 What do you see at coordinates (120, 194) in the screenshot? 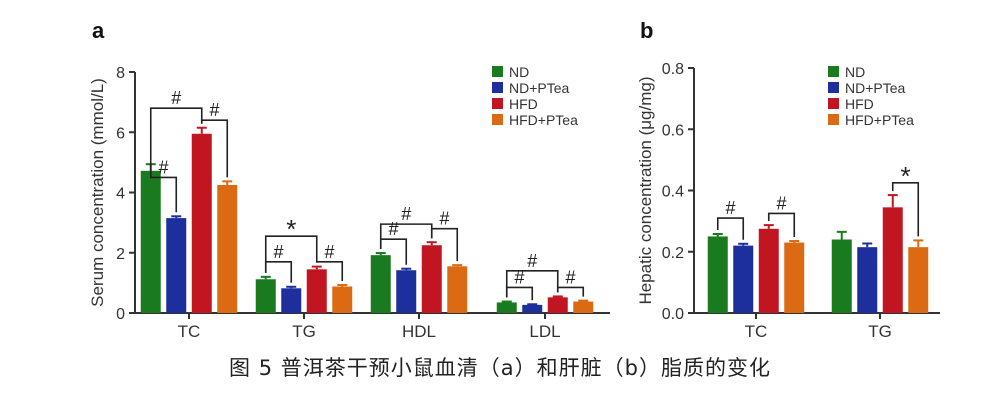
I see `y-tick-label: 4` at bounding box center [120, 194].